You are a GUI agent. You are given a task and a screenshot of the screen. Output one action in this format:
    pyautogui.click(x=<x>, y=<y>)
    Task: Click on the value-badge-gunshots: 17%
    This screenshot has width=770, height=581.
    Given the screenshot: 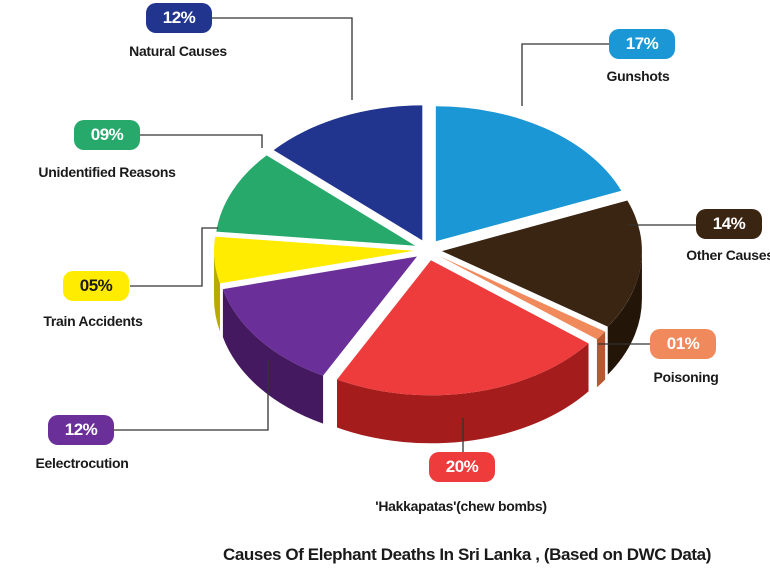 What is the action you would take?
    pyautogui.click(x=642, y=44)
    